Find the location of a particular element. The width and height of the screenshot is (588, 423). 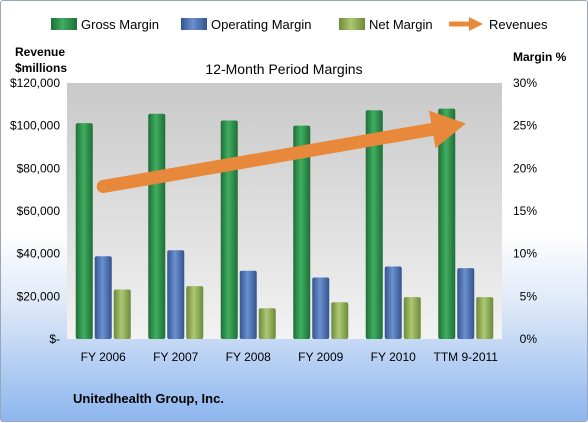

left-tick-label-3: $60,000 is located at coordinates (39, 211).